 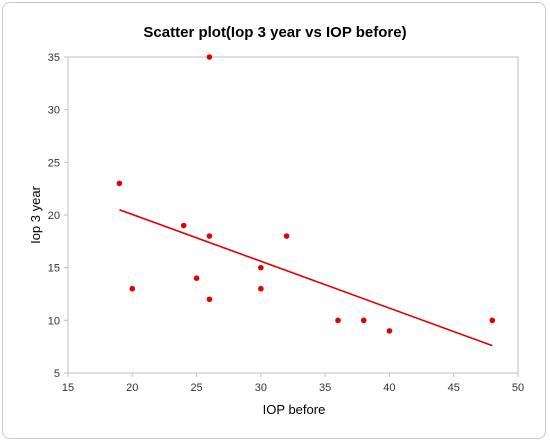 I want to click on x-tick-label: 50, so click(x=518, y=388).